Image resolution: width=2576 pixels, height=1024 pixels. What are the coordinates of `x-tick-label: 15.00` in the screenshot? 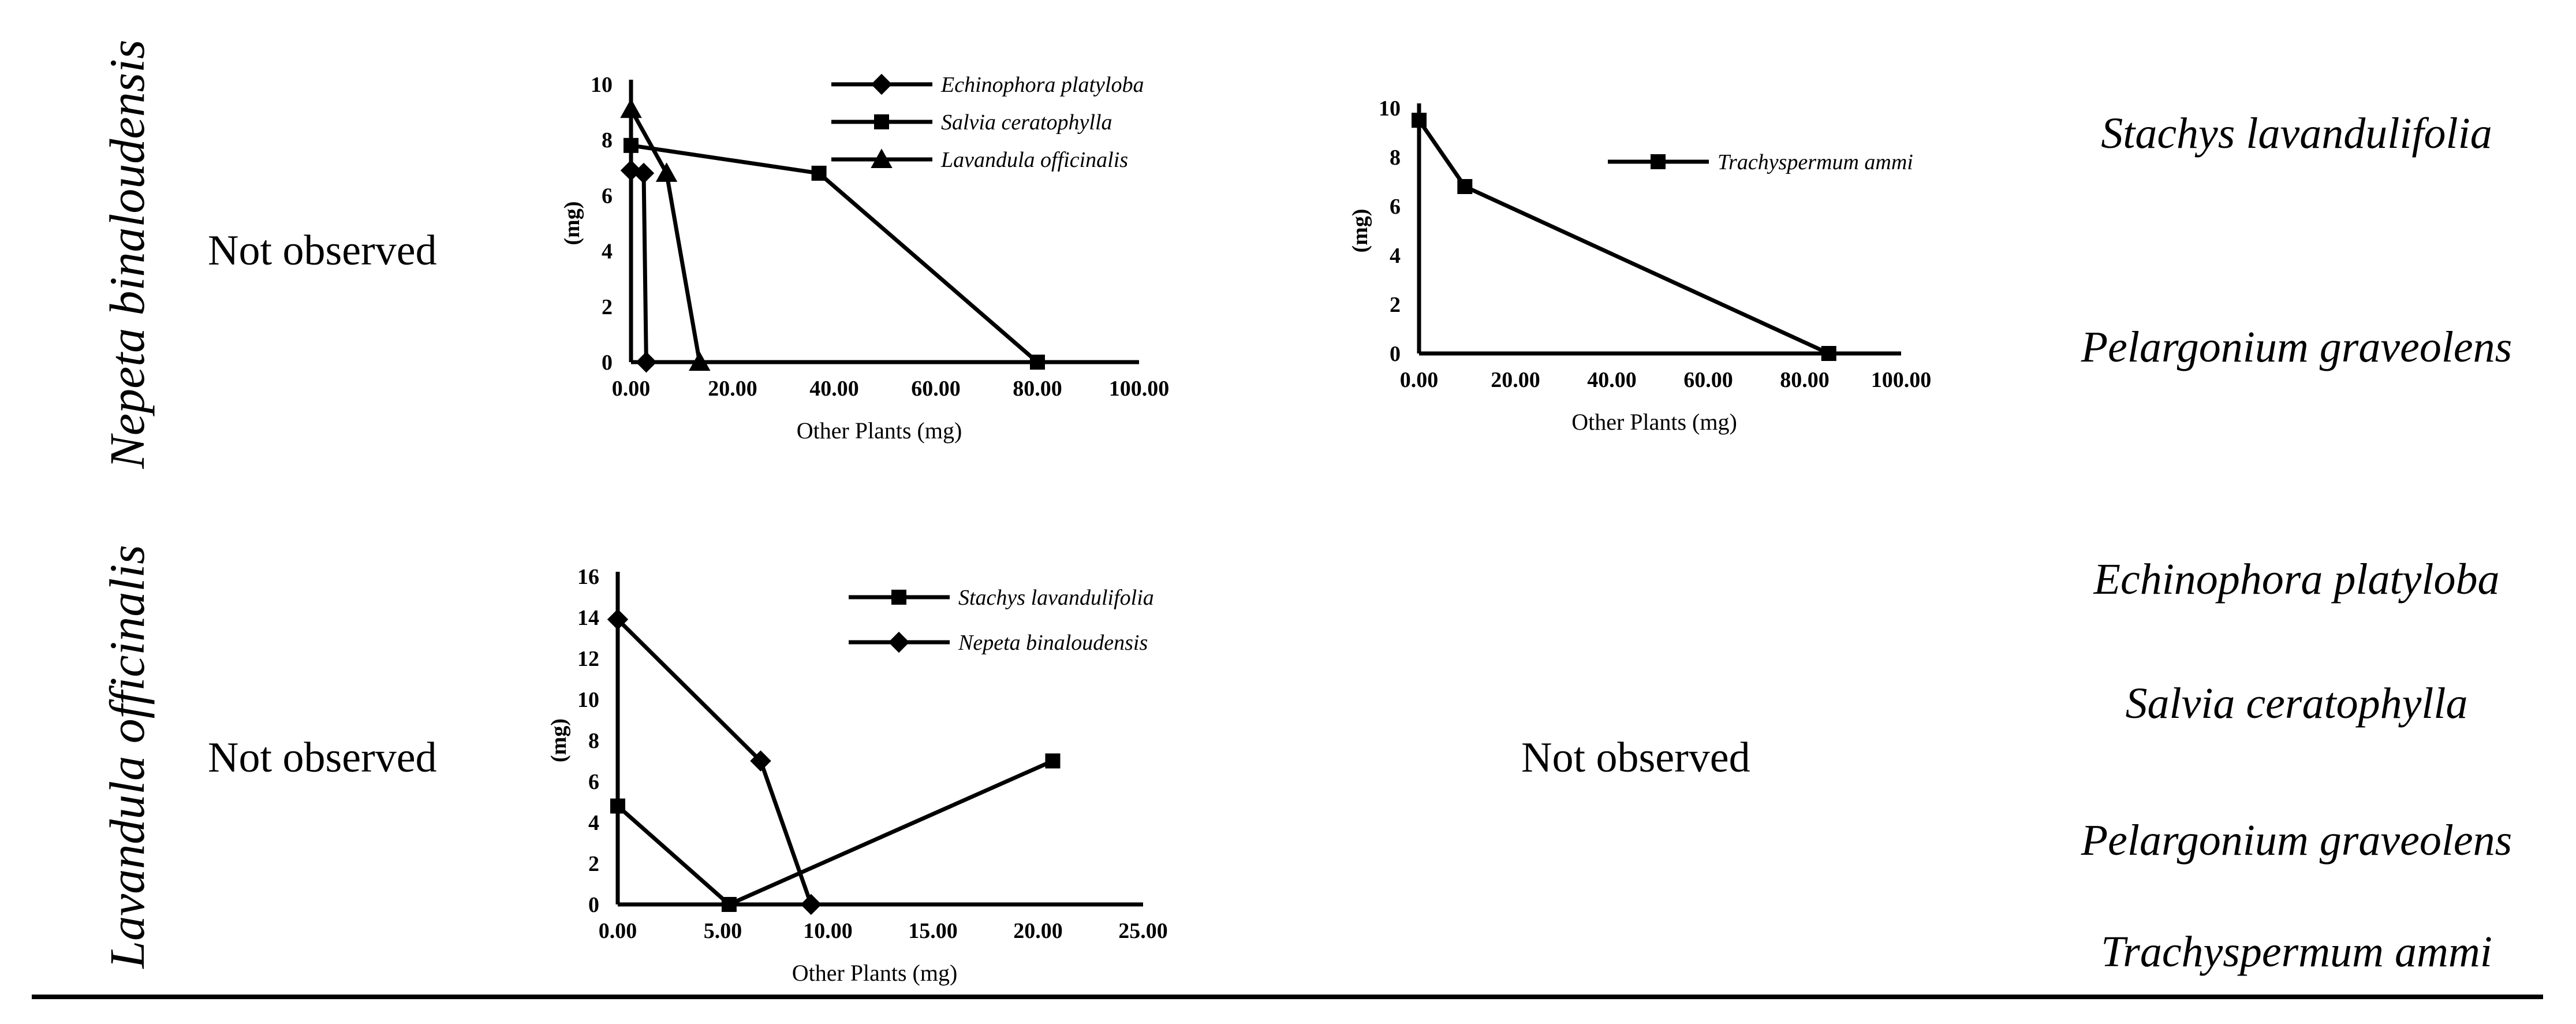 It's located at (933, 931).